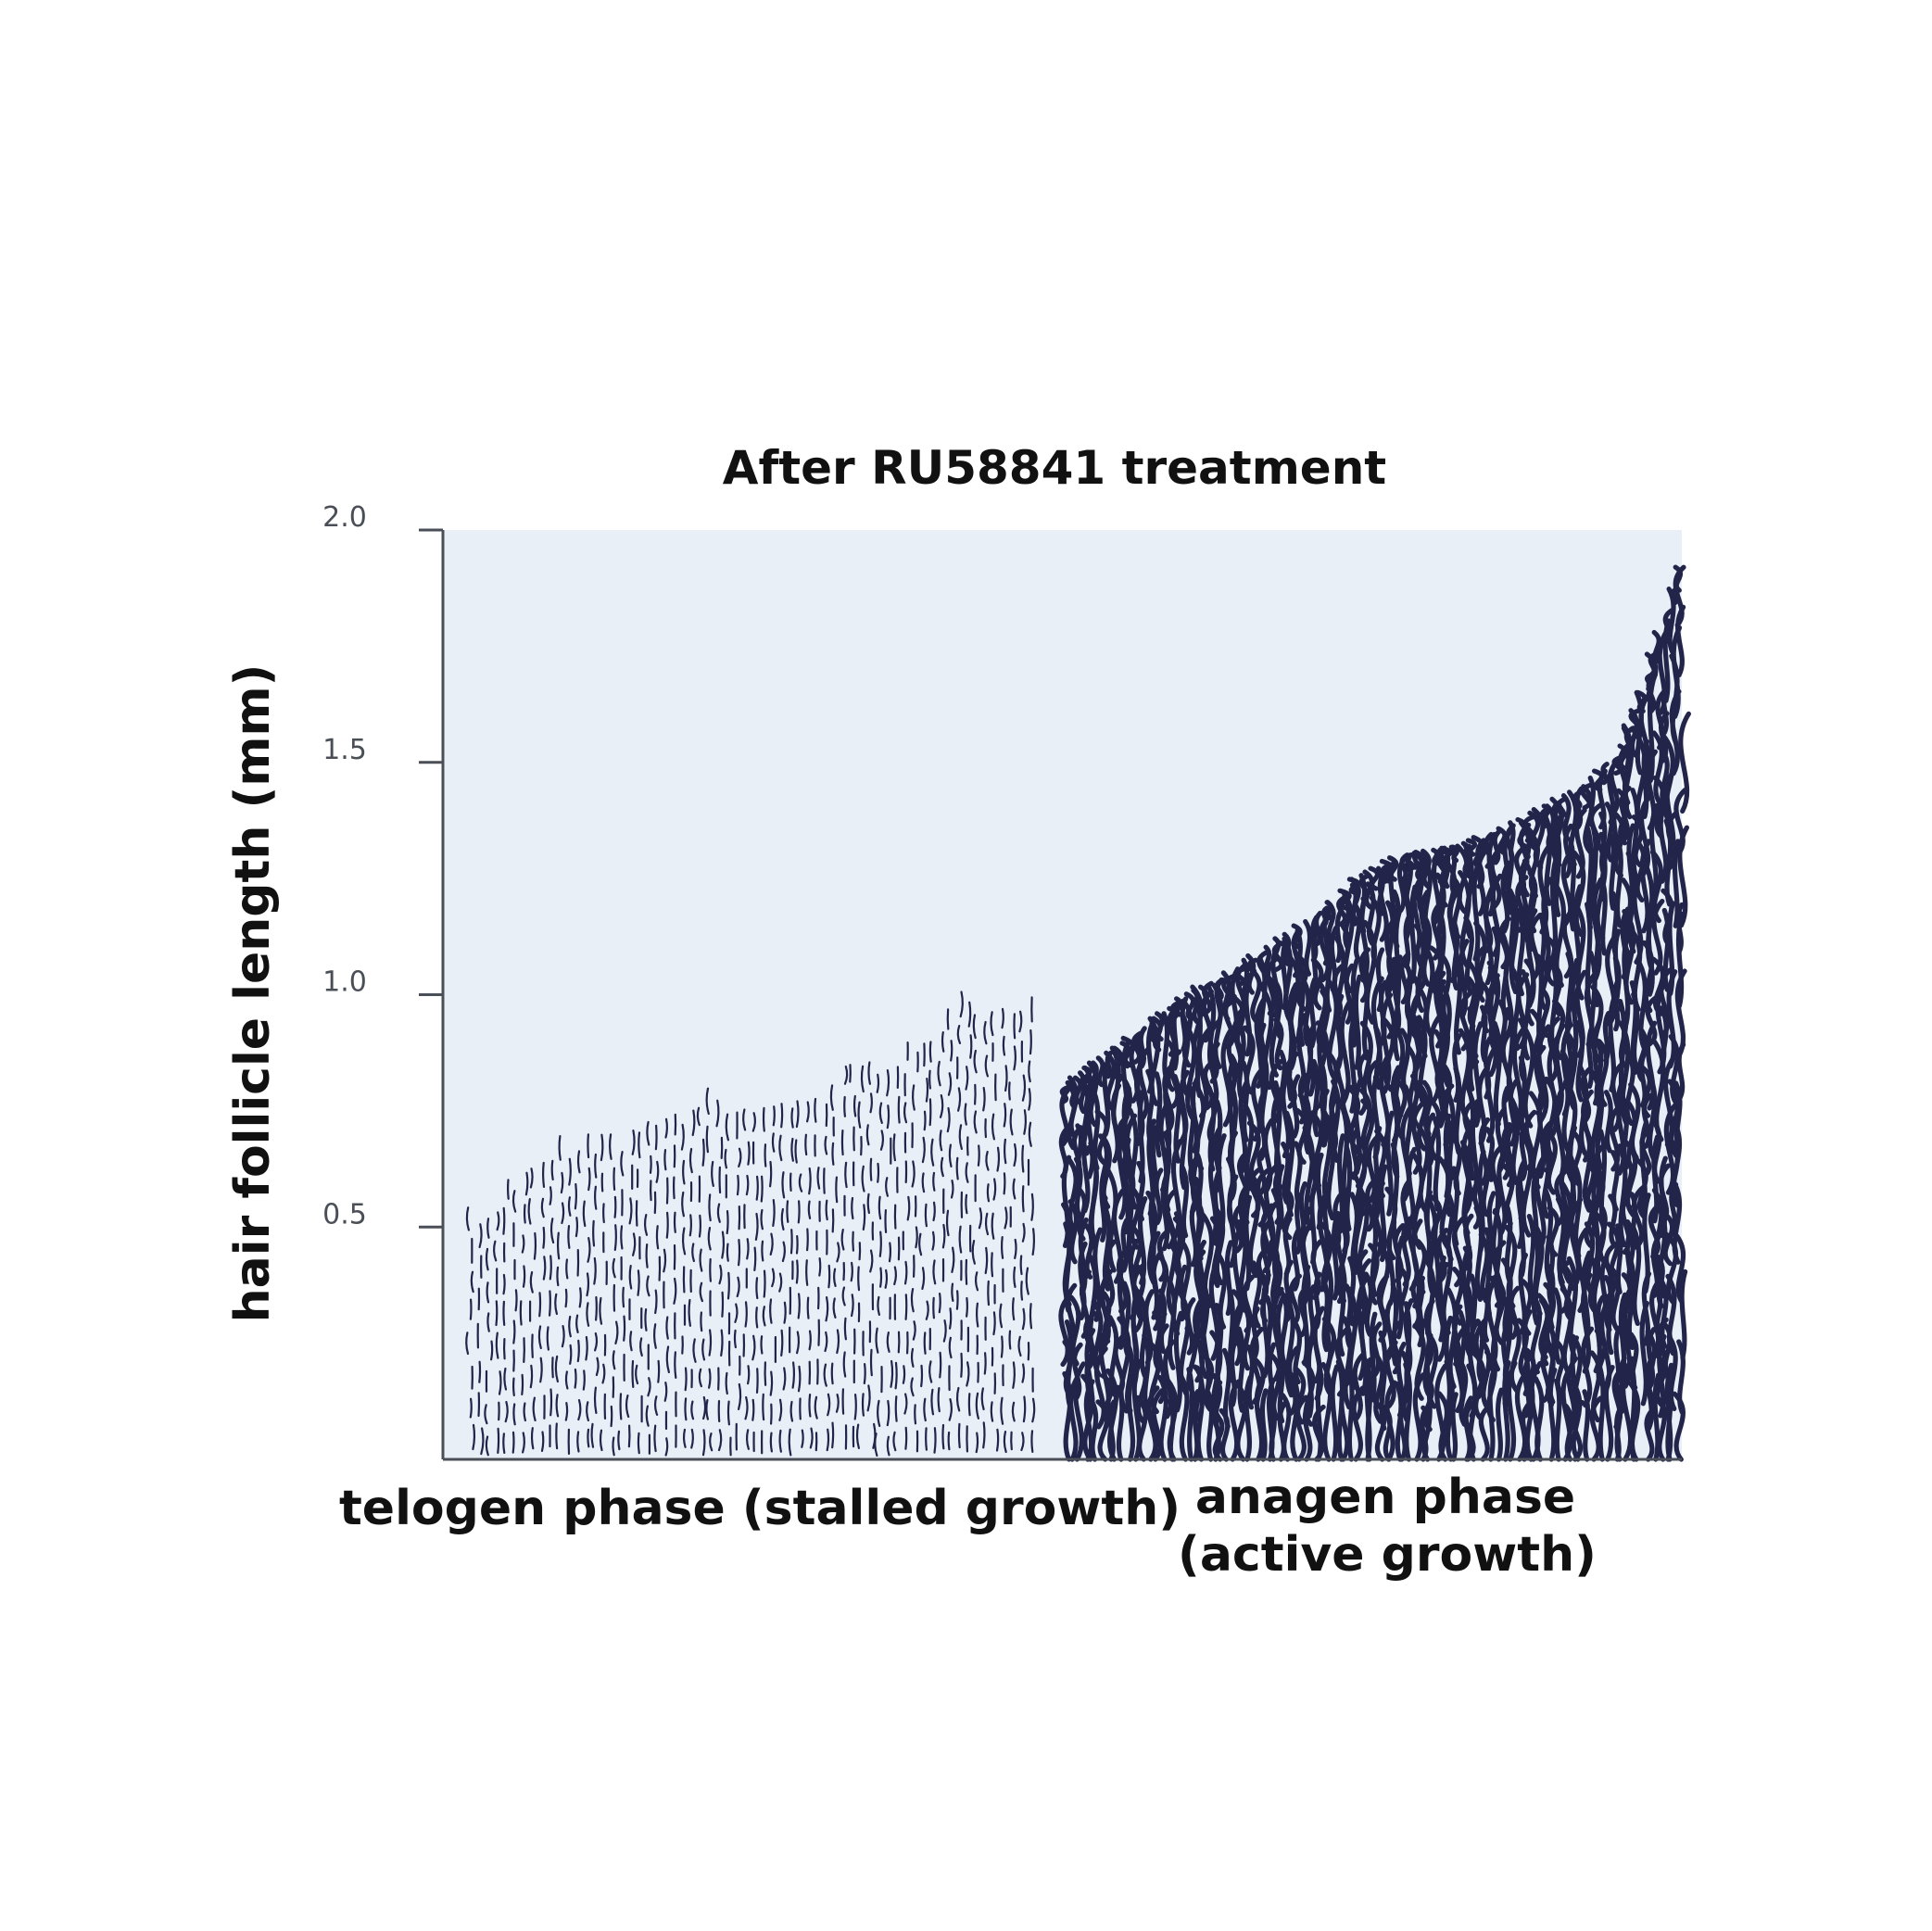  I want to click on y-tick-label: 1.0, so click(345, 983).